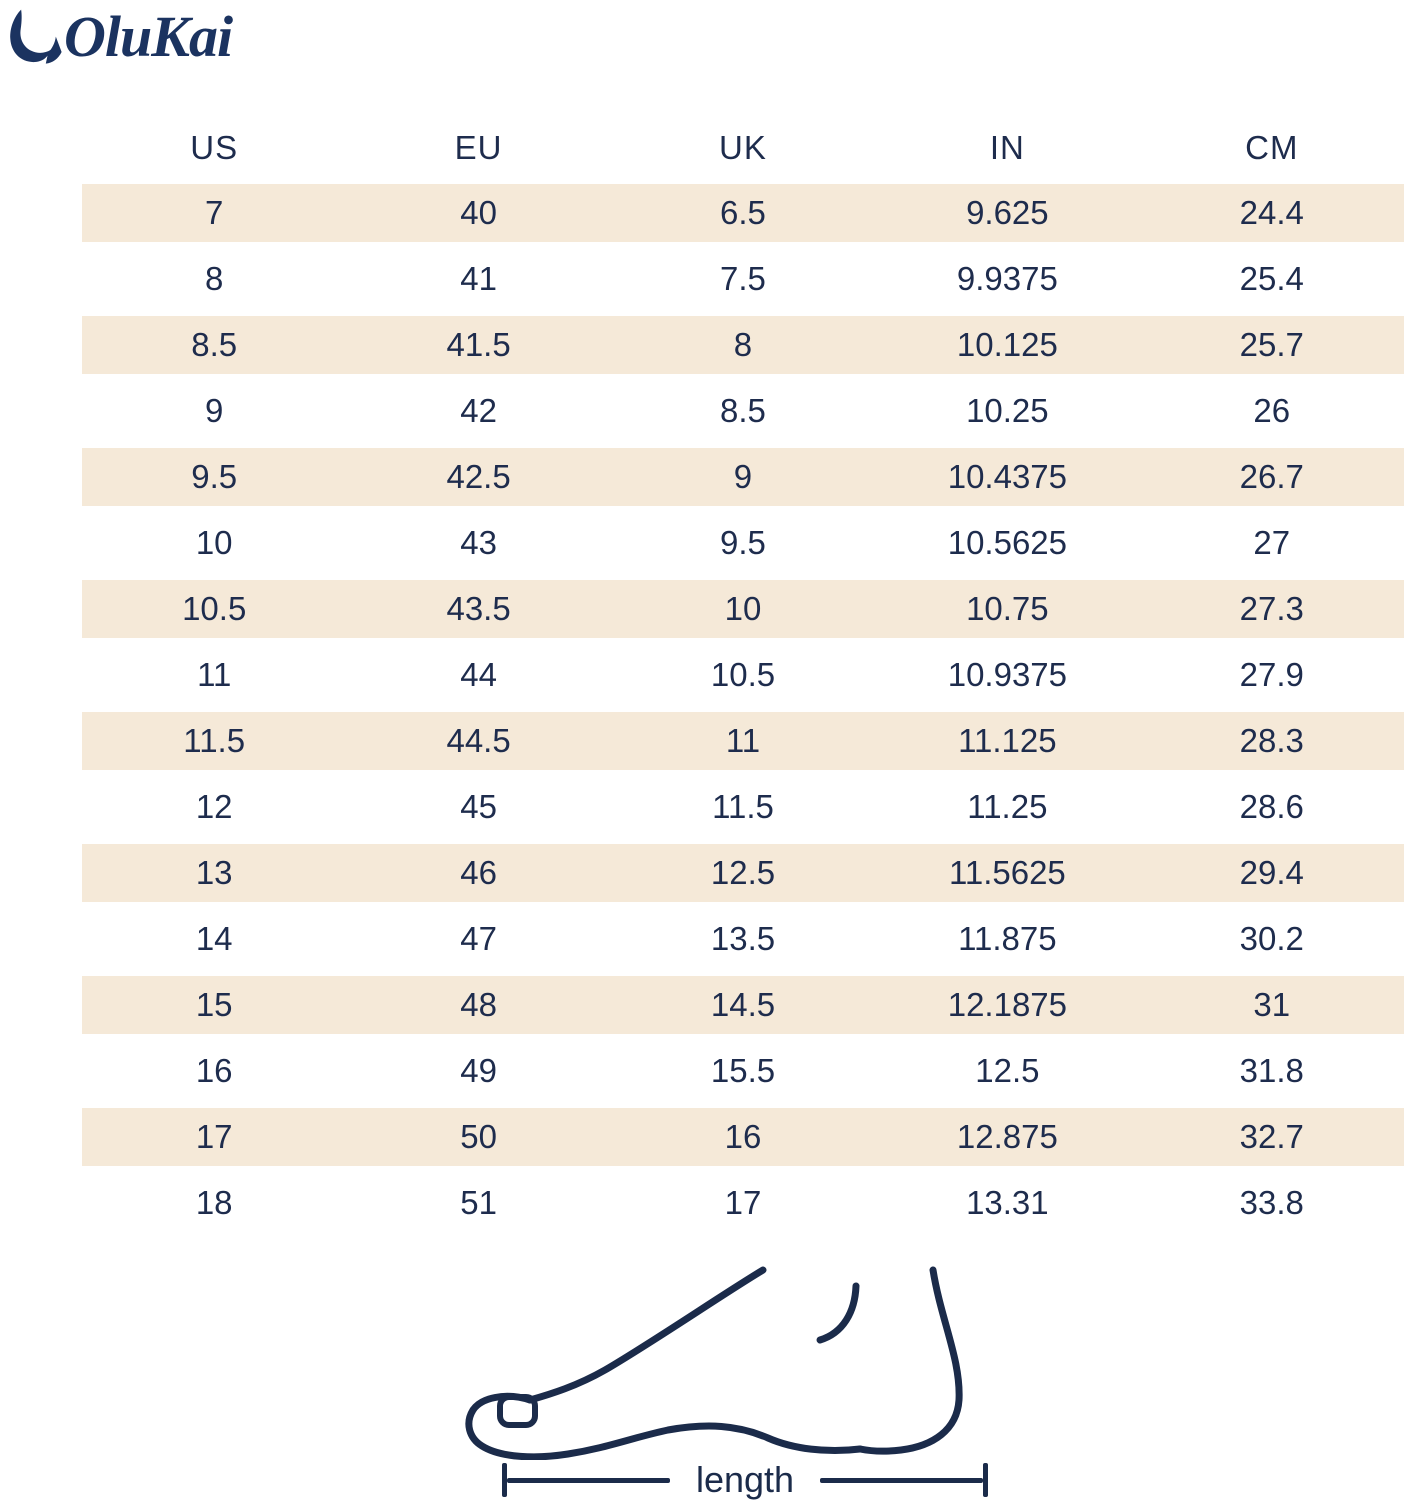  Describe the element at coordinates (1272, 542) in the screenshot. I see `table-cell: 27` at that location.